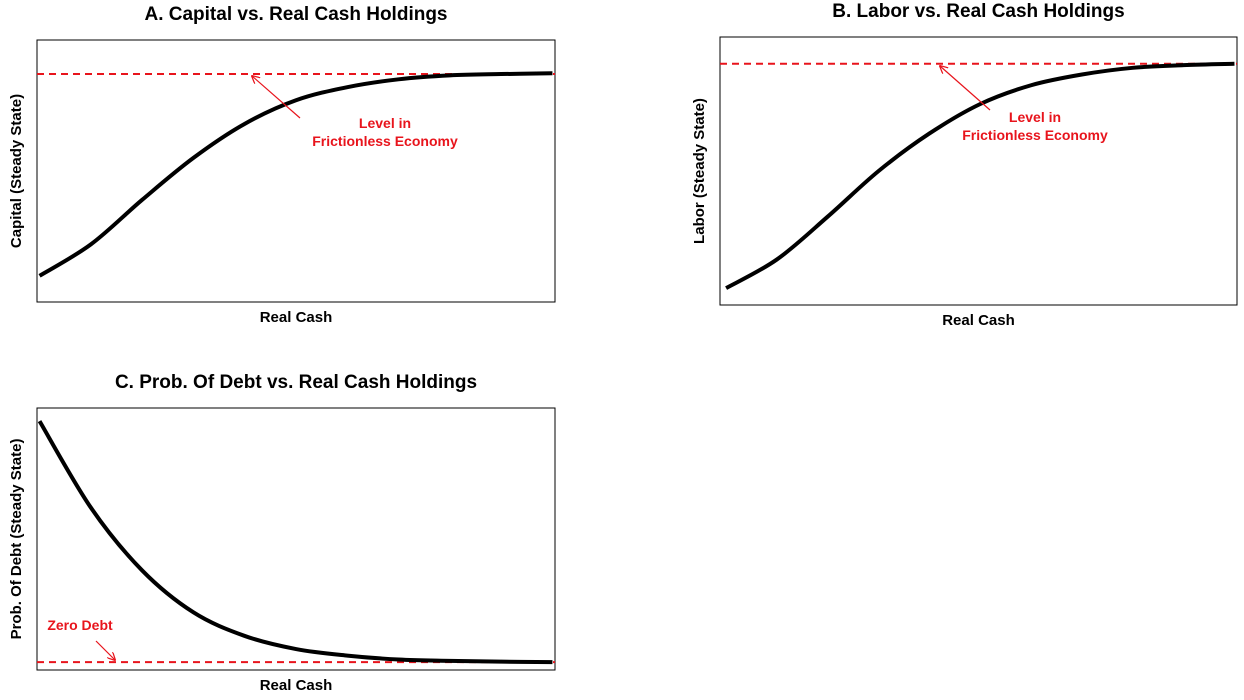 The width and height of the screenshot is (1244, 700). I want to click on panel-title: B. Labor vs. Real Cash Holdings, so click(978, 11).